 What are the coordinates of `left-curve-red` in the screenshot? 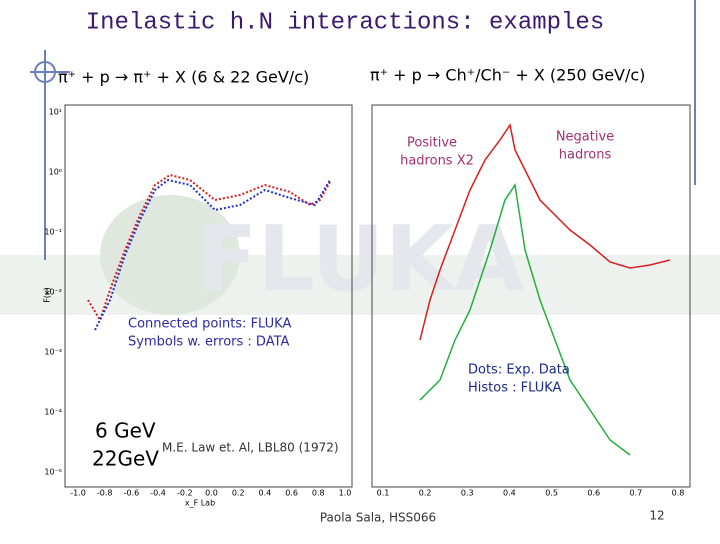 It's located at (209, 248).